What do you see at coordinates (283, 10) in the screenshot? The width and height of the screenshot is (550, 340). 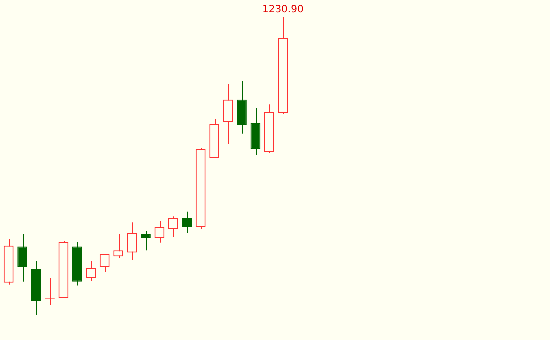 I see `annotation: 1230.90` at bounding box center [283, 10].